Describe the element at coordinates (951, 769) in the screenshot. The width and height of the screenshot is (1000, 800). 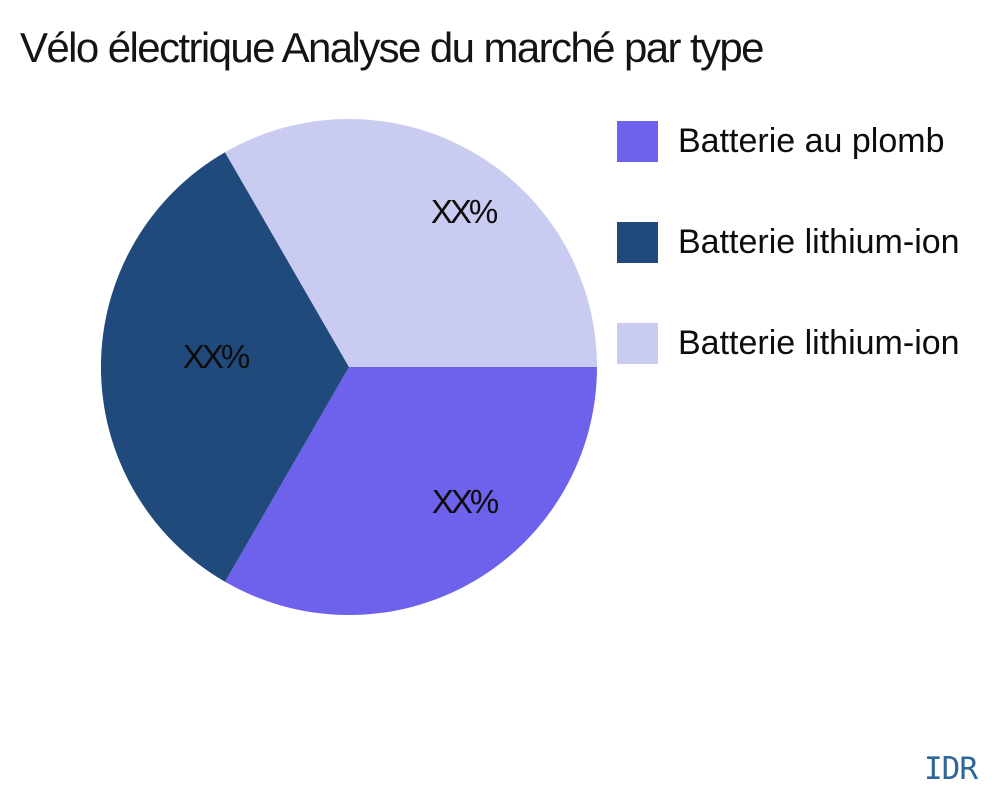
I see `brand-watermark: IDR` at that location.